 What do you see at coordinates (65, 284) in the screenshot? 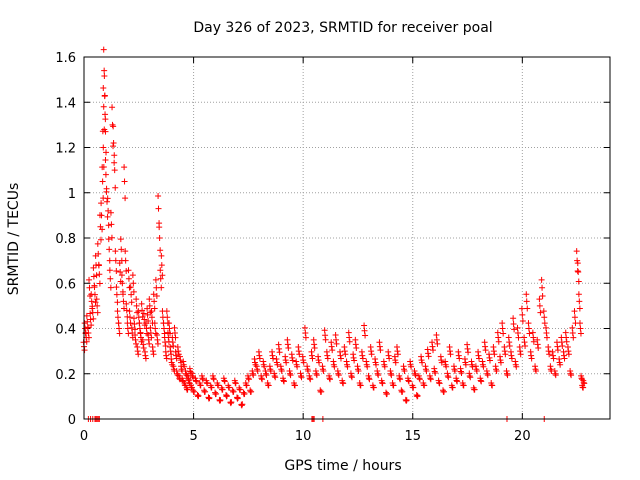
I see `y-tick-label: 0.6` at bounding box center [65, 284].